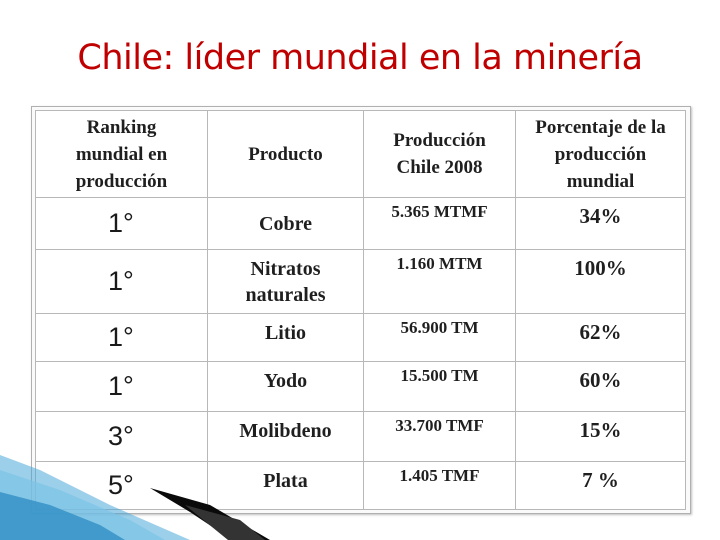 The height and width of the screenshot is (540, 720). Describe the element at coordinates (439, 436) in the screenshot. I see `production-cell: 33.700 TMF` at that location.